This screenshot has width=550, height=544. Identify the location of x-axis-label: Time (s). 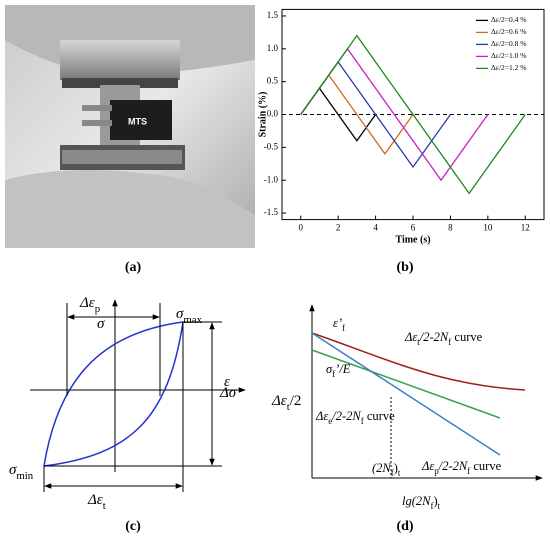
(412, 239).